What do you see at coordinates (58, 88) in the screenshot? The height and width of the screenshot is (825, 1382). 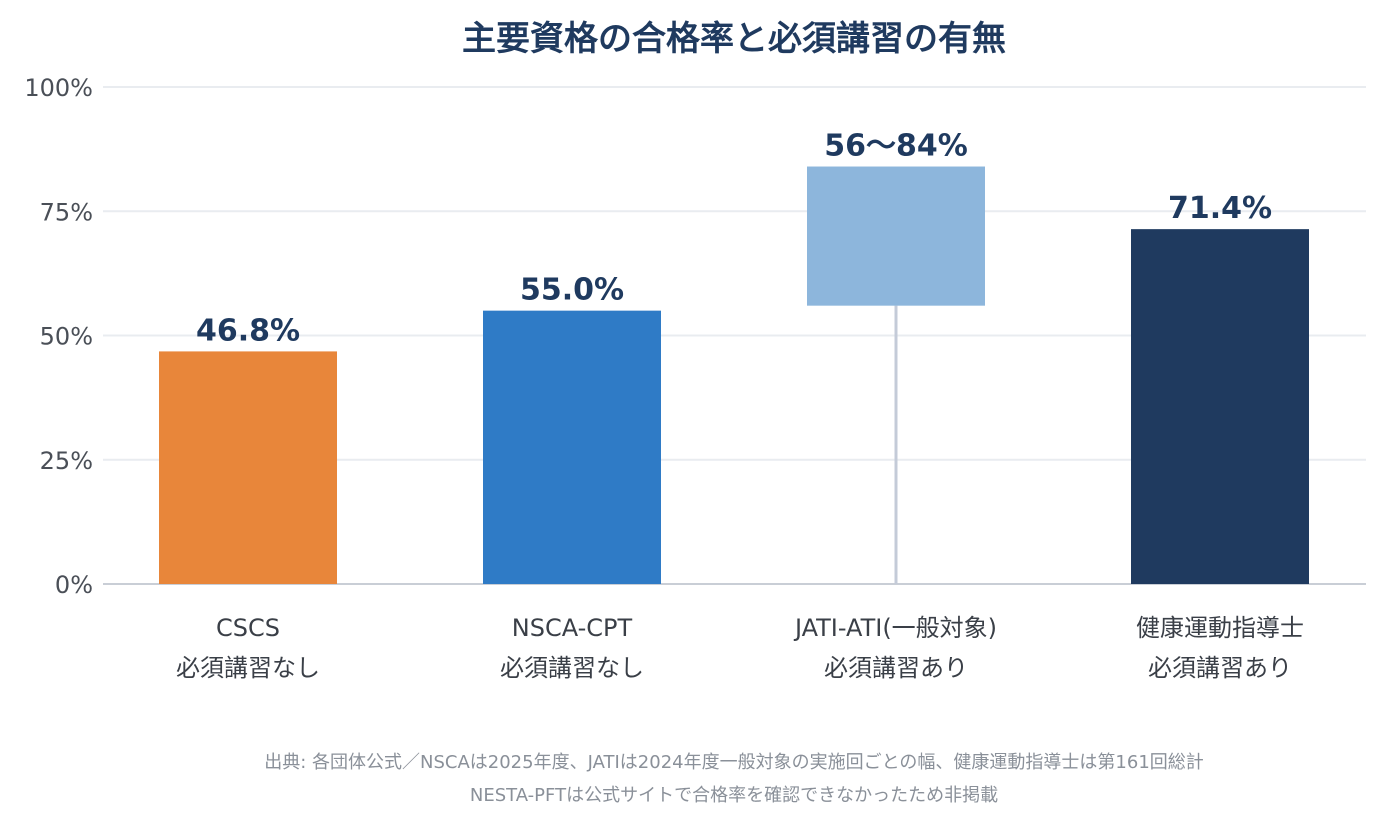 I see `y-tick-label: 100%` at bounding box center [58, 88].